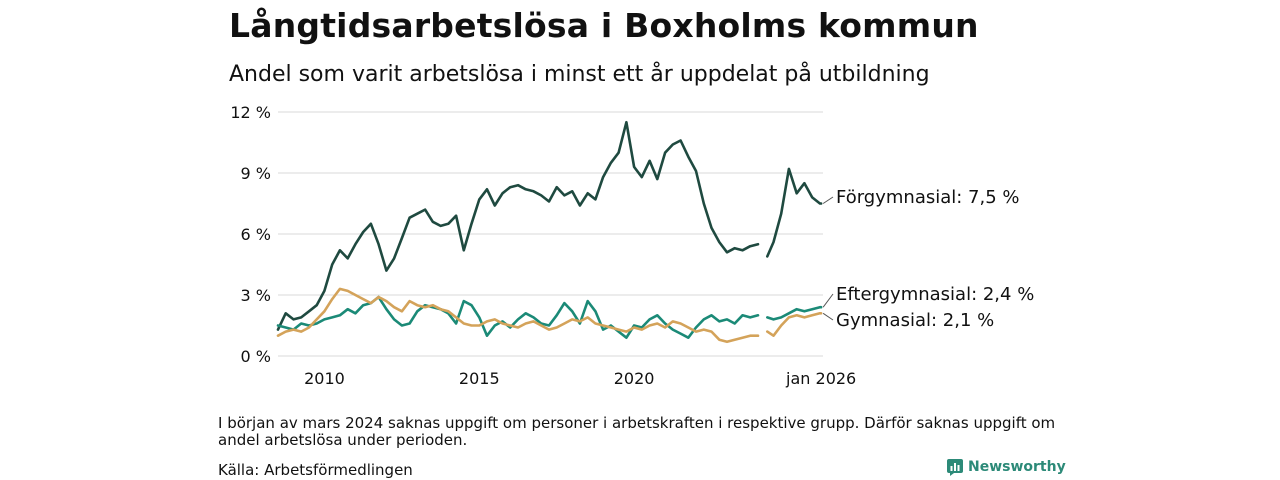 The image size is (1280, 480). Describe the element at coordinates (324, 378) in the screenshot. I see `x-tick-label: 2010` at that location.